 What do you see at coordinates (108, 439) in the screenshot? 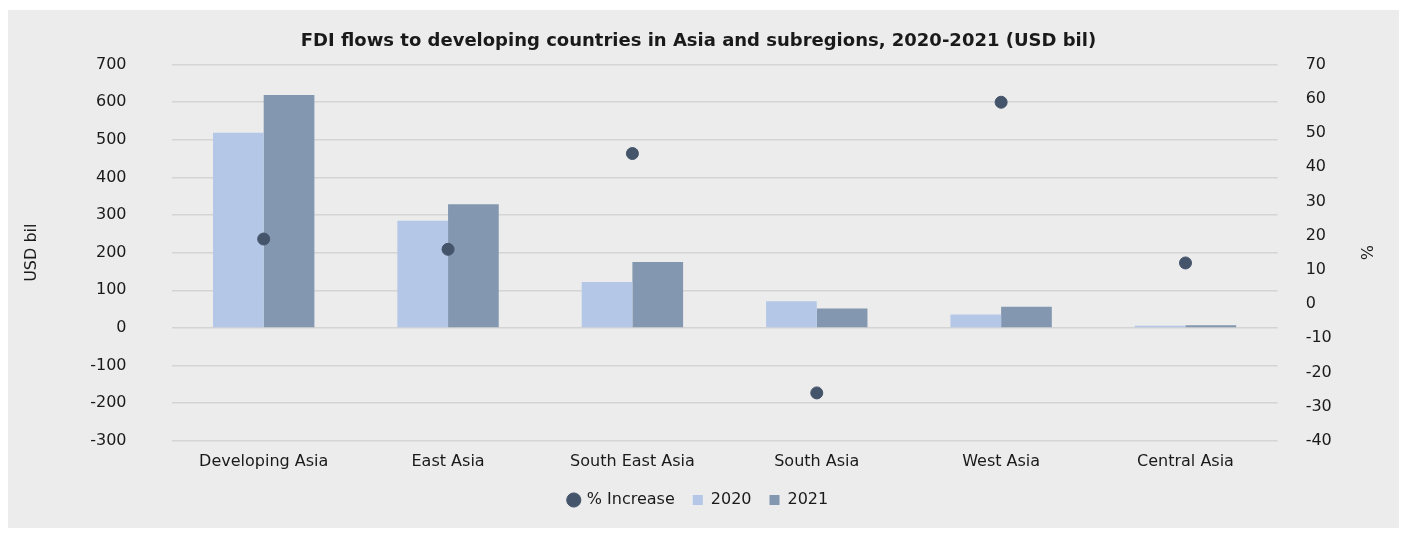
I see `y-tick-label: -300` at bounding box center [108, 439].